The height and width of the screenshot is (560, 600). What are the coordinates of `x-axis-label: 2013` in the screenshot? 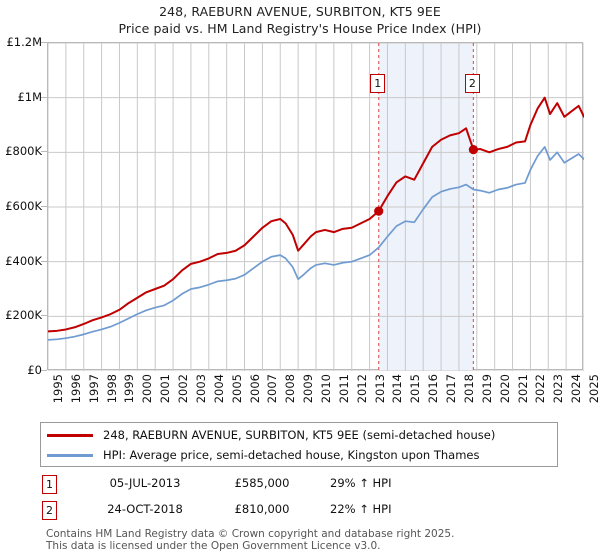 It's located at (379, 389).